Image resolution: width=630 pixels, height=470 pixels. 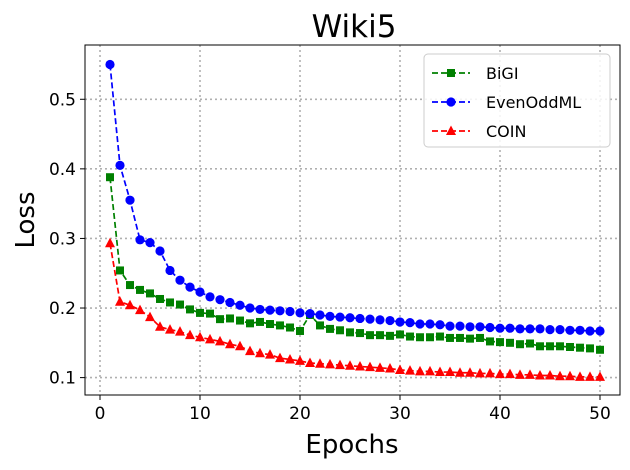 What do you see at coordinates (451, 73) in the screenshot?
I see `legend-marker-bigi` at bounding box center [451, 73].